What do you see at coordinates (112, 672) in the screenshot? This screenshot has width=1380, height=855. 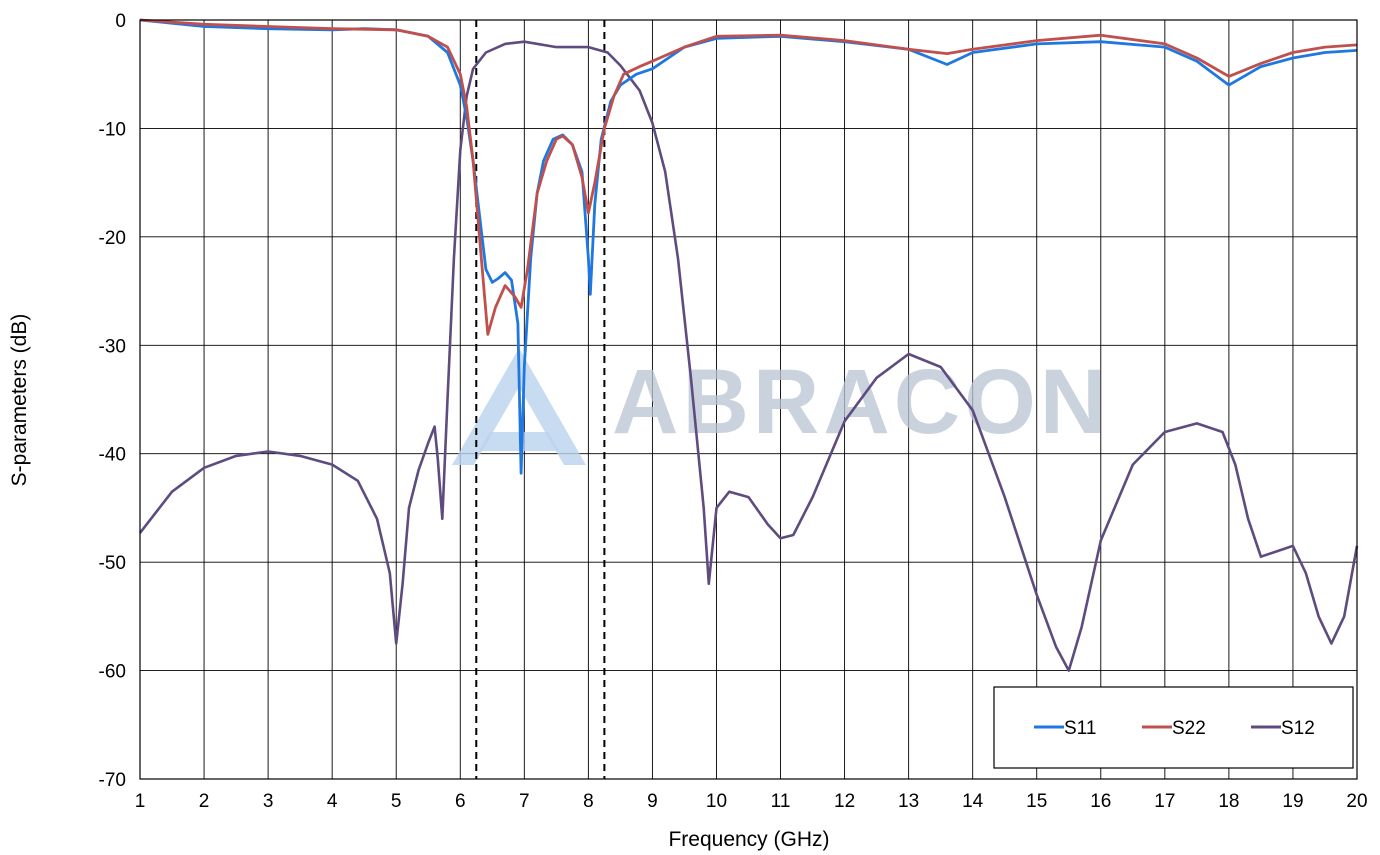 I see `y-tick-label: -60` at bounding box center [112, 672].